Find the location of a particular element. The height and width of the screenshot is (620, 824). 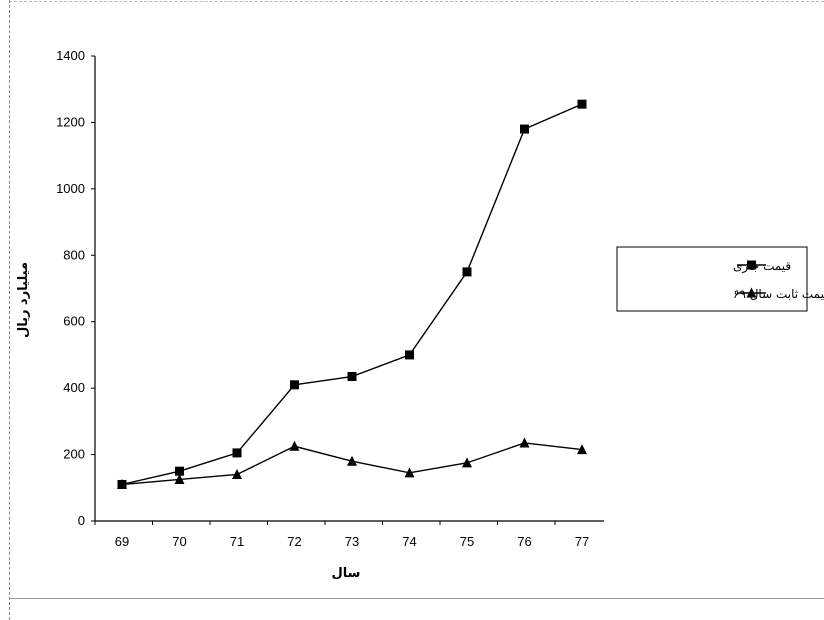

x-axis-ticks: 69 70 71 72 73 74 75 76 77 is located at coordinates (341, 535).